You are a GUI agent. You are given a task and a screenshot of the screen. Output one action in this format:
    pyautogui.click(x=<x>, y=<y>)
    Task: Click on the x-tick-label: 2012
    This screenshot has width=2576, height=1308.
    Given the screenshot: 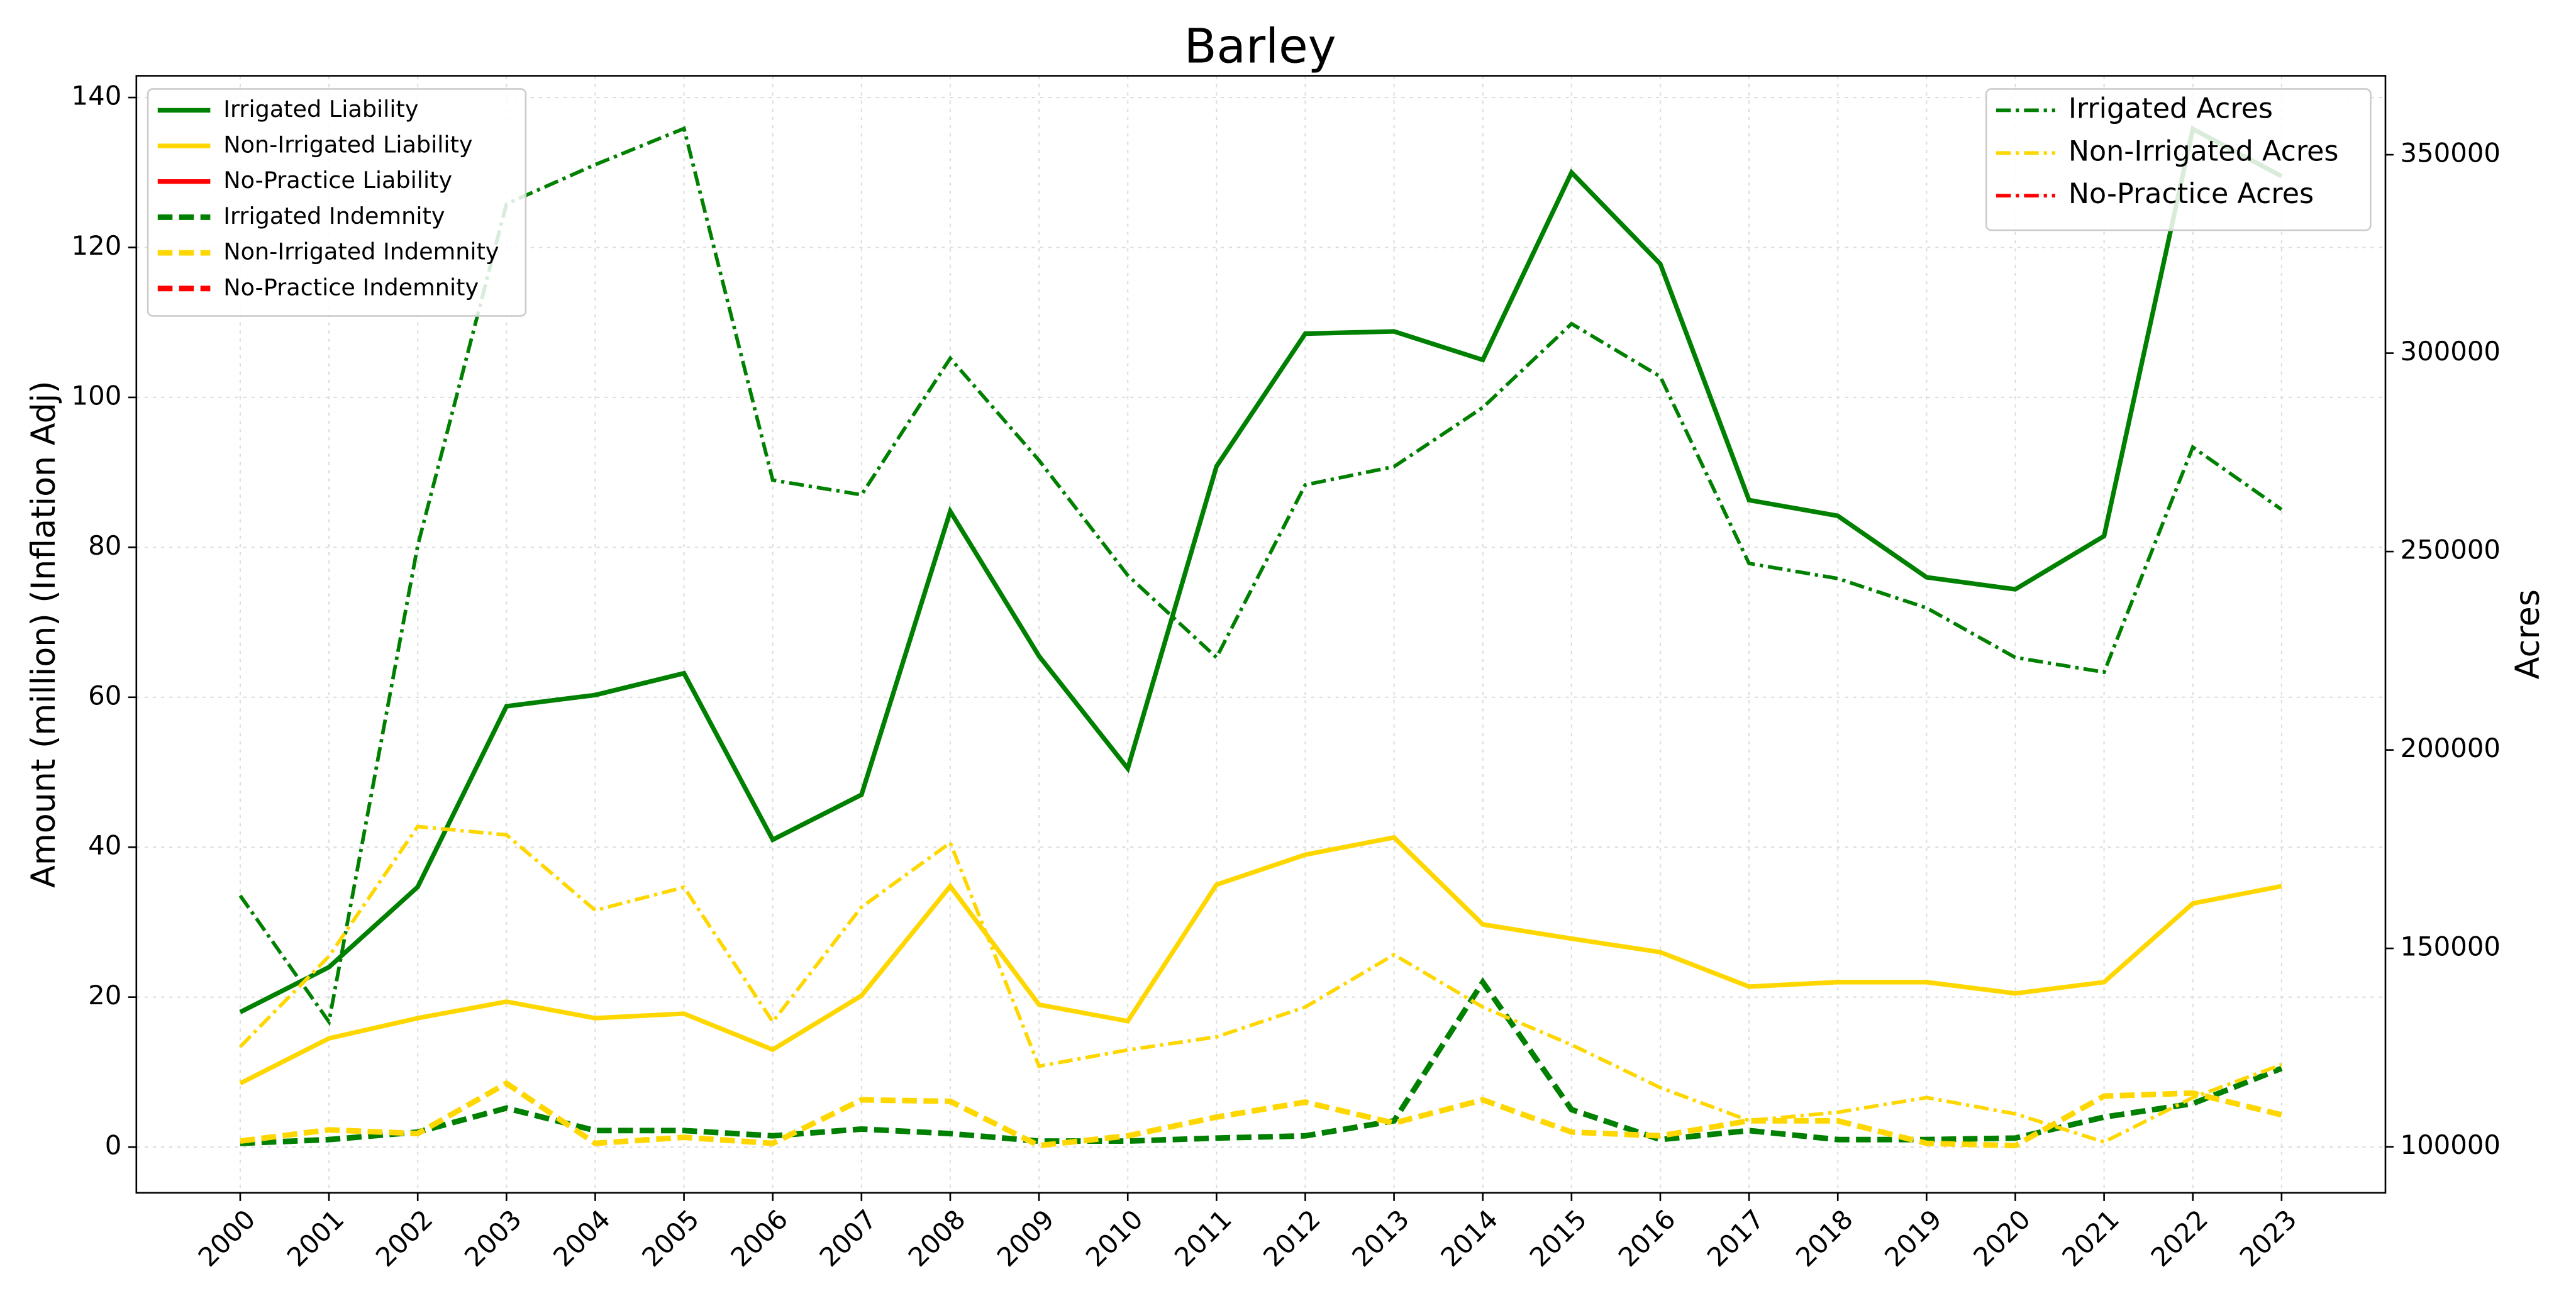 What is the action you would take?
    pyautogui.click(x=1291, y=1238)
    